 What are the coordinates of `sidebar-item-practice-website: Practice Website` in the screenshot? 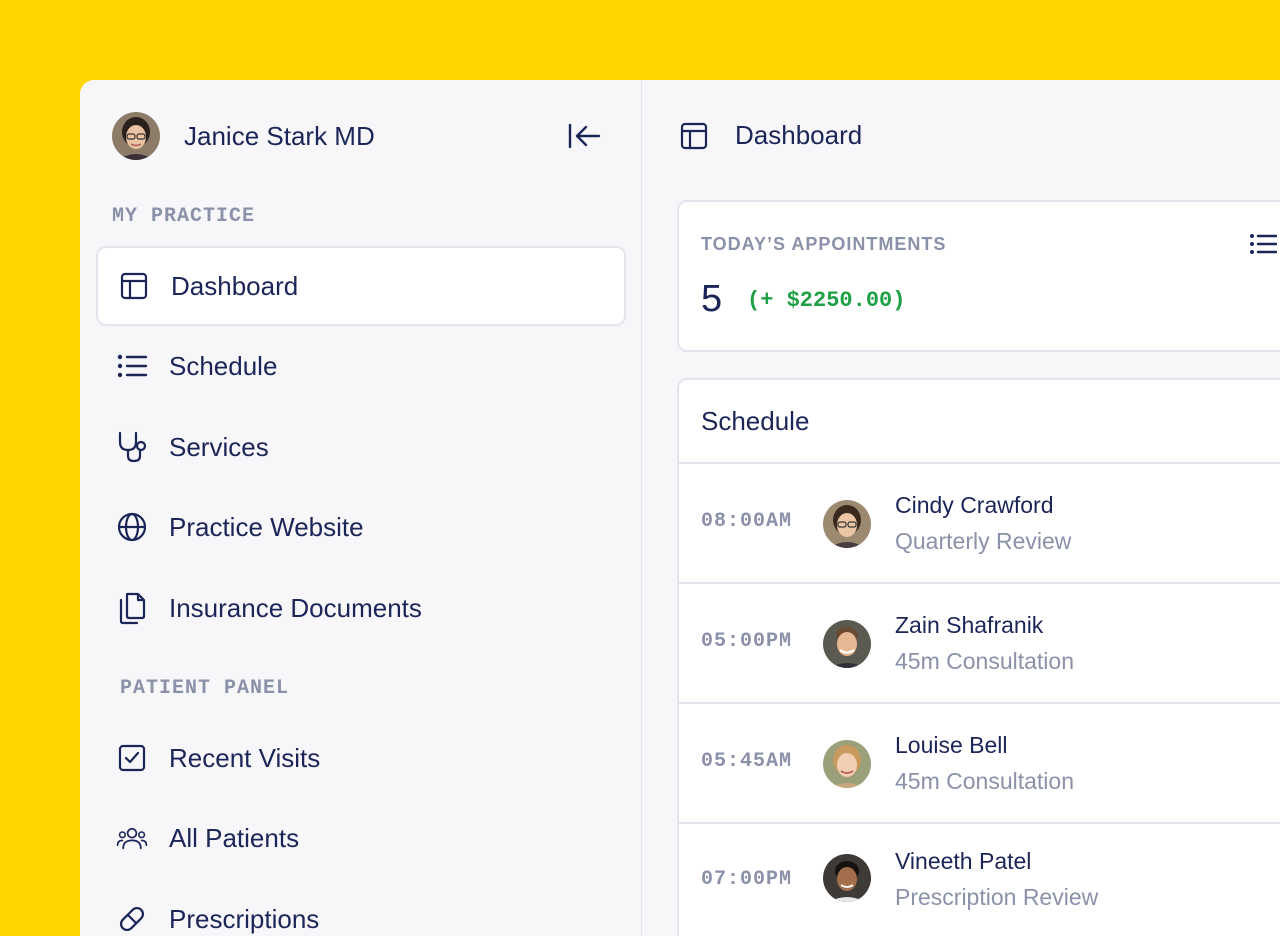 It's located at (361, 527).